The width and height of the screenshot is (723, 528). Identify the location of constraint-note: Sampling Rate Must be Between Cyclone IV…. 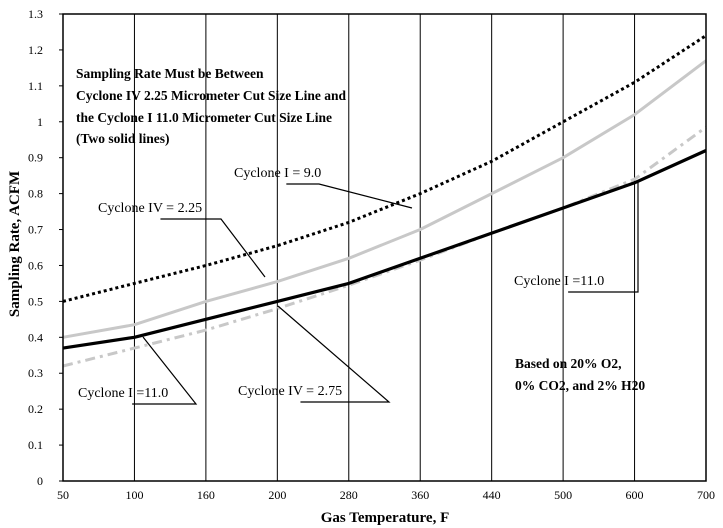
(211, 106).